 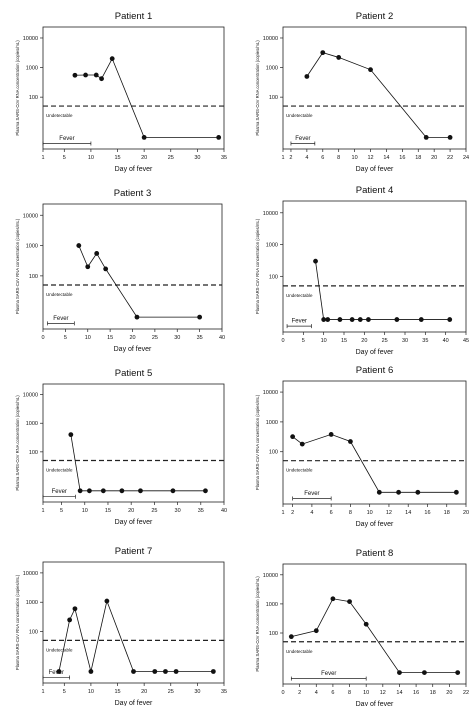 What do you see at coordinates (375, 190) in the screenshot?
I see `chart-title: Patient 4` at bounding box center [375, 190].